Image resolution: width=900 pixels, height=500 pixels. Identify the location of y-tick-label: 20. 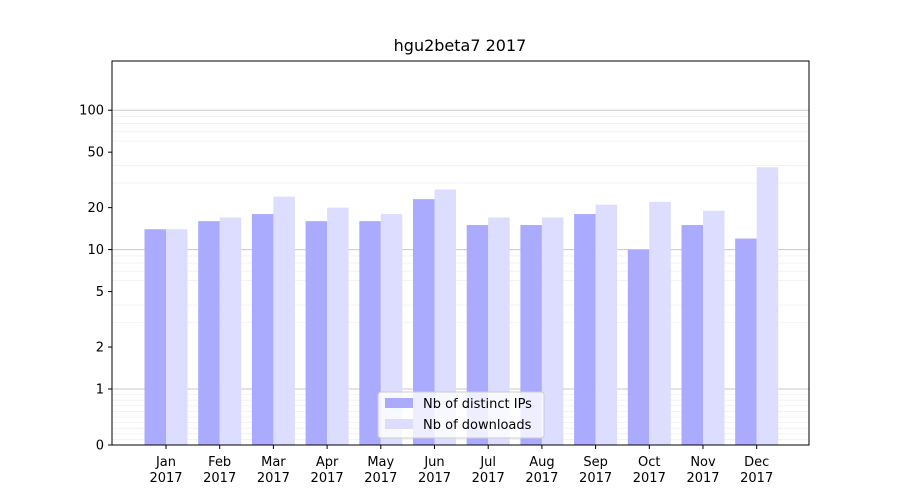
(95, 208).